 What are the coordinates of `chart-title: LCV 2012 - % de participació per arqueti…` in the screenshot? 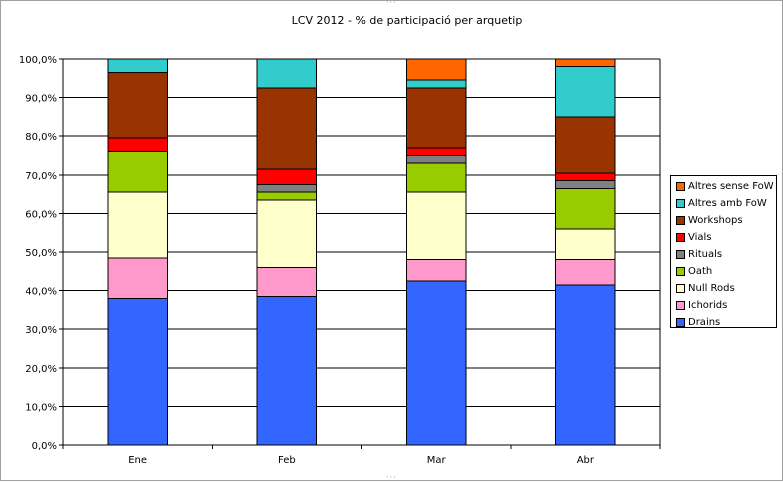 It's located at (407, 20).